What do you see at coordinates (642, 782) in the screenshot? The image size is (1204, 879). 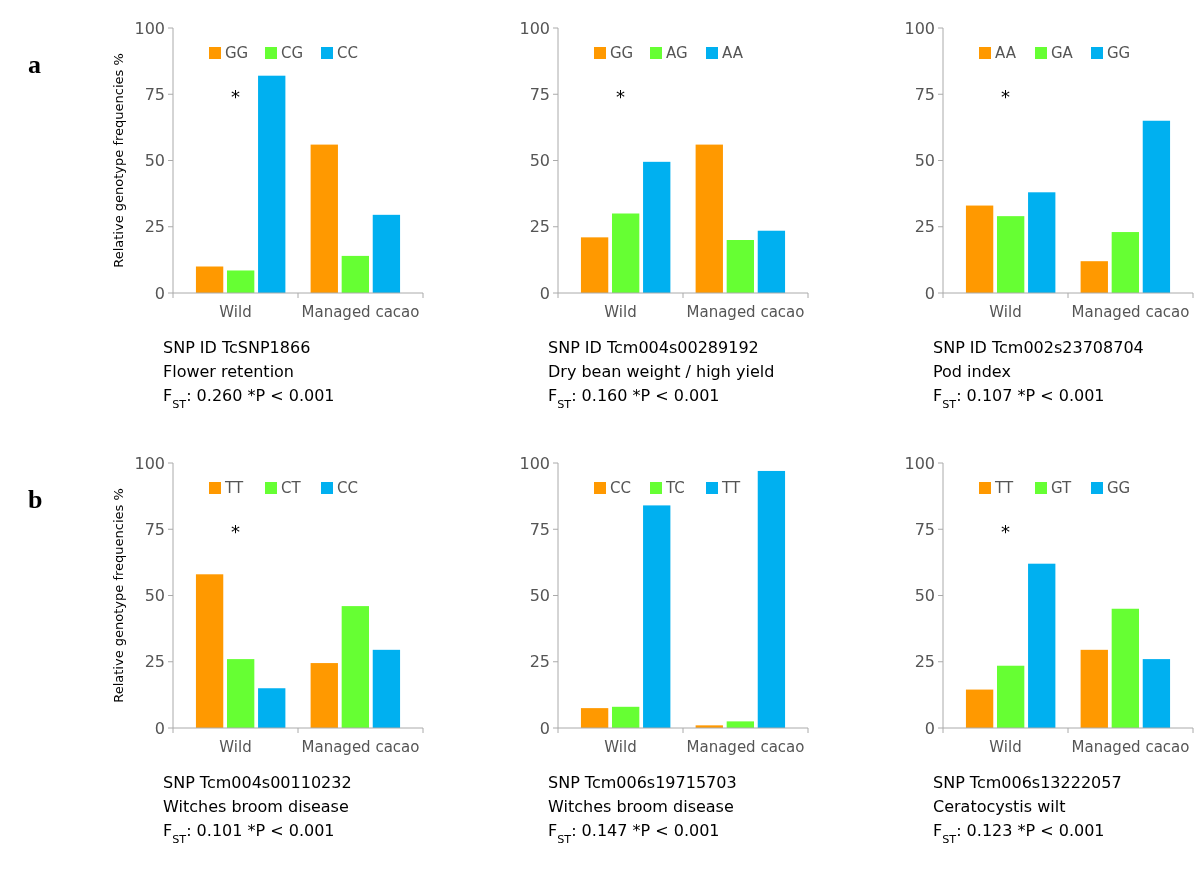 I see `text: SNP Tcm006s19715703` at bounding box center [642, 782].